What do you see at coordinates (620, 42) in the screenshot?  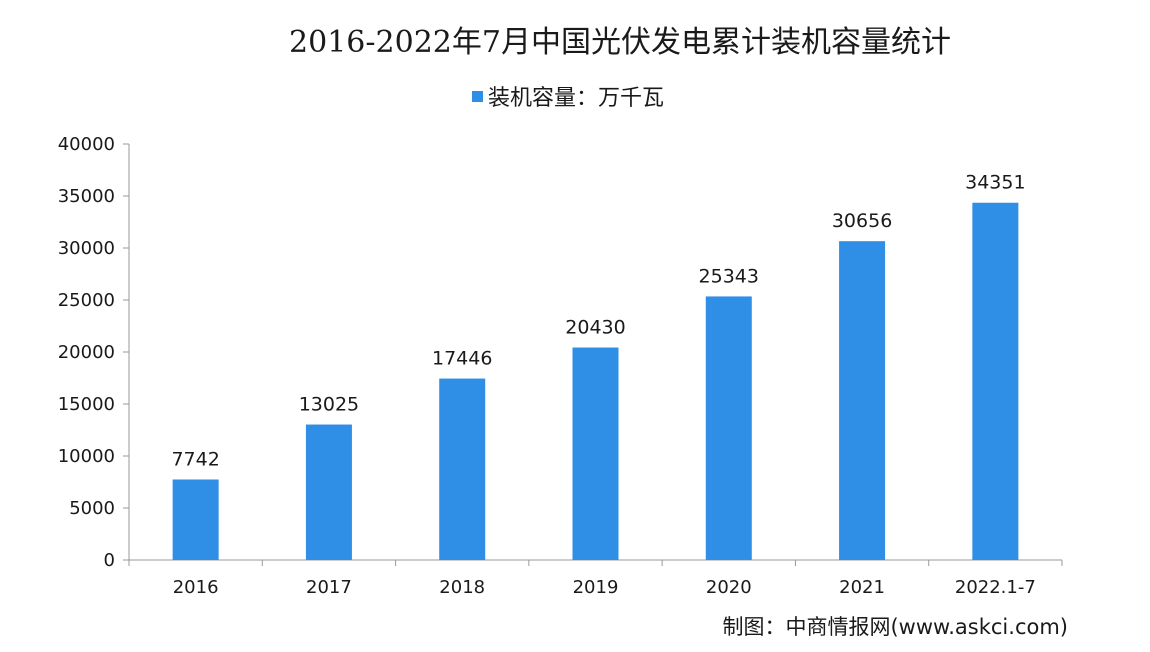 I see `chart-title: 2016-2022年7月中国光伏发电累计装机容量统计` at bounding box center [620, 42].